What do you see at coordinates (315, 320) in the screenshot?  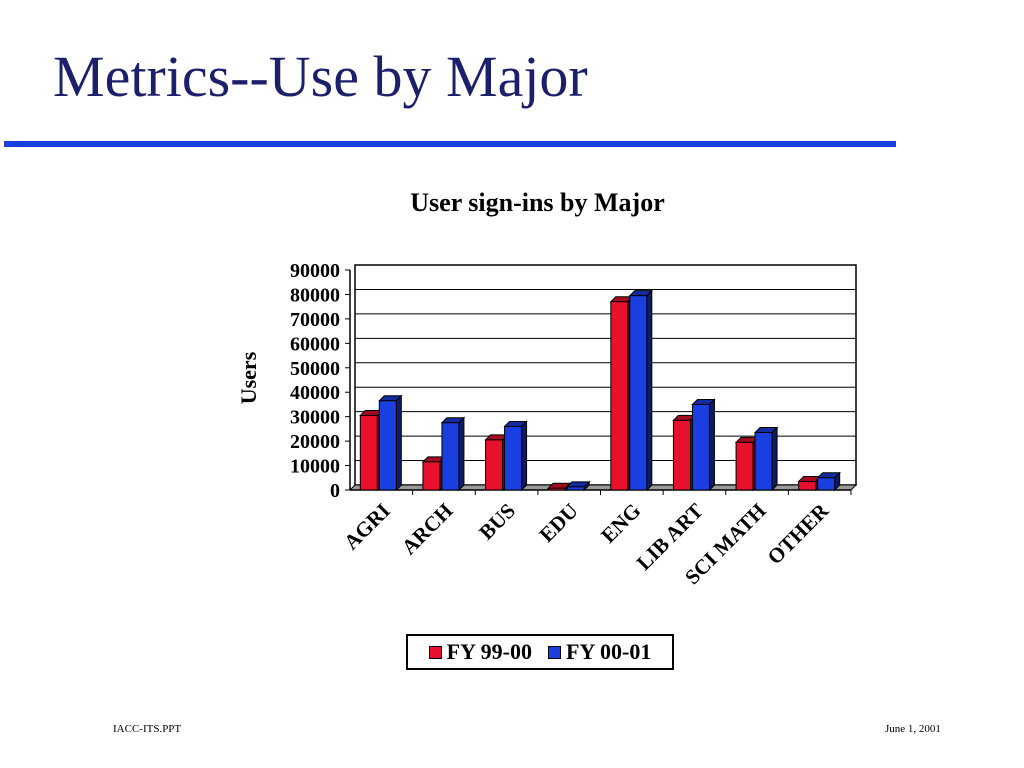 I see `y-tick-label: 70000` at bounding box center [315, 320].